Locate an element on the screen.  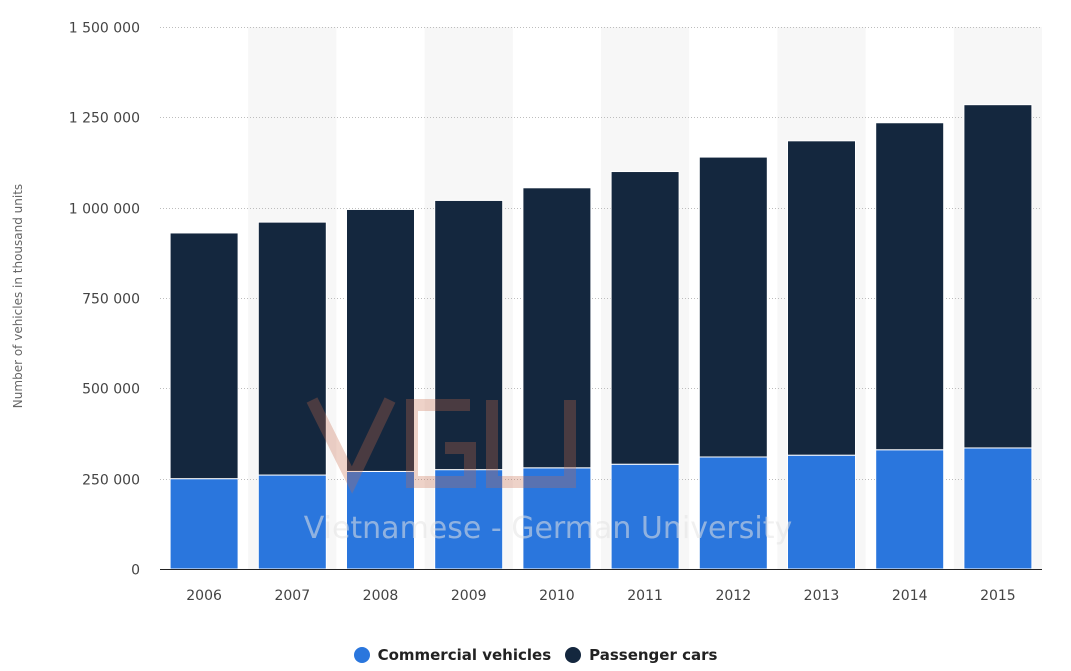
x-tick-label: 2013 is located at coordinates (822, 596).